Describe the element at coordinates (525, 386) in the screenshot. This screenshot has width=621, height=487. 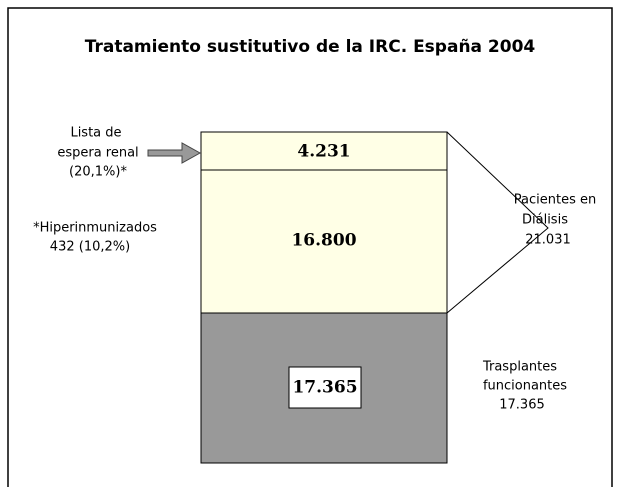
I see `note: funcionantes` at that location.